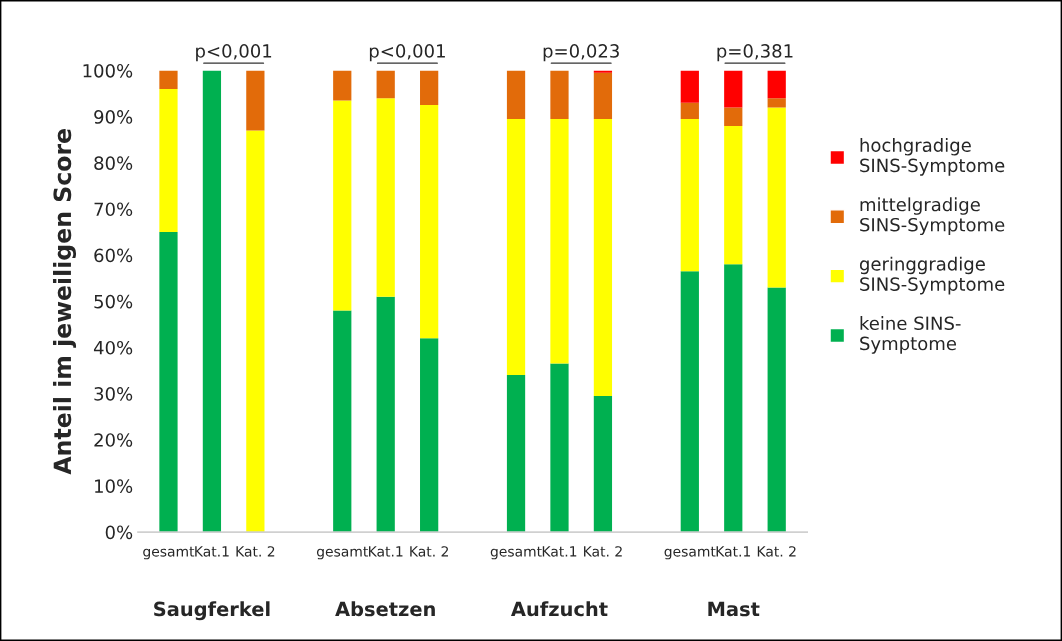 This screenshot has width=1062, height=641. Describe the element at coordinates (113, 394) in the screenshot. I see `y-tick-label: 30%` at that location.